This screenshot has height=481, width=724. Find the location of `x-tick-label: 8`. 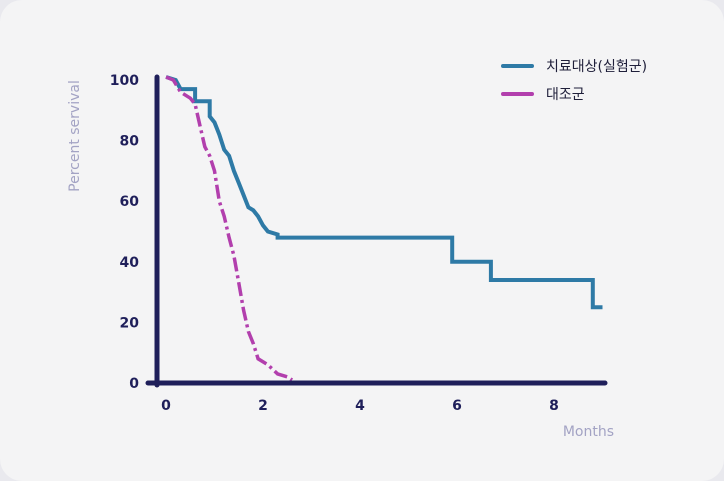

x-tick-label: 8 is located at coordinates (554, 406).